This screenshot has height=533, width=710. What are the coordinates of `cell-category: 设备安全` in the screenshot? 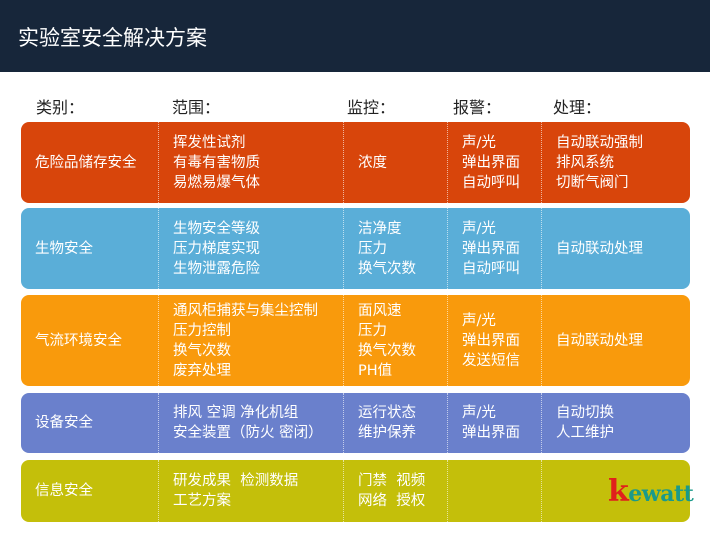 It's located at (89, 423).